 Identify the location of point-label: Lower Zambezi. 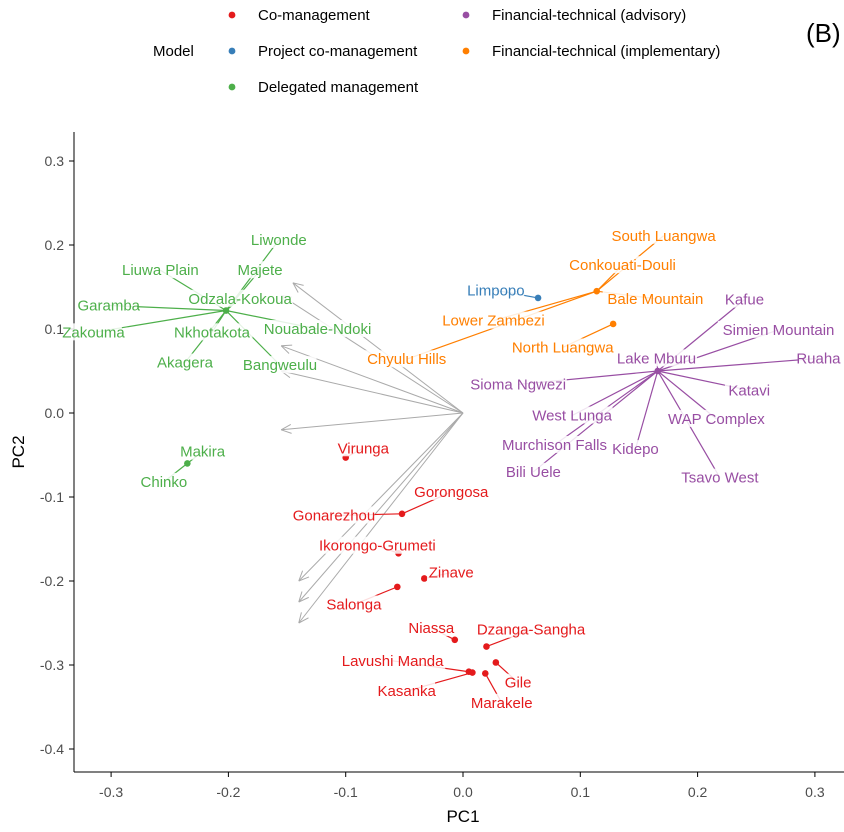
(493, 321).